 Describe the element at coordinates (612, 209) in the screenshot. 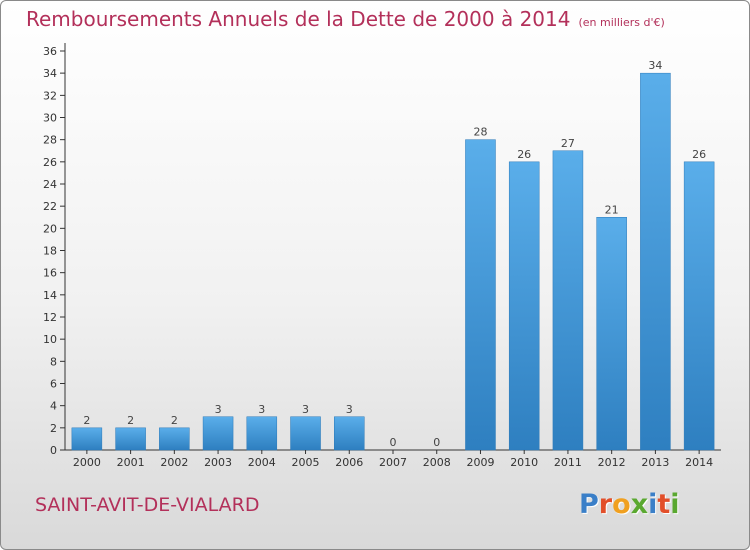

I see `data-label: 21` at that location.